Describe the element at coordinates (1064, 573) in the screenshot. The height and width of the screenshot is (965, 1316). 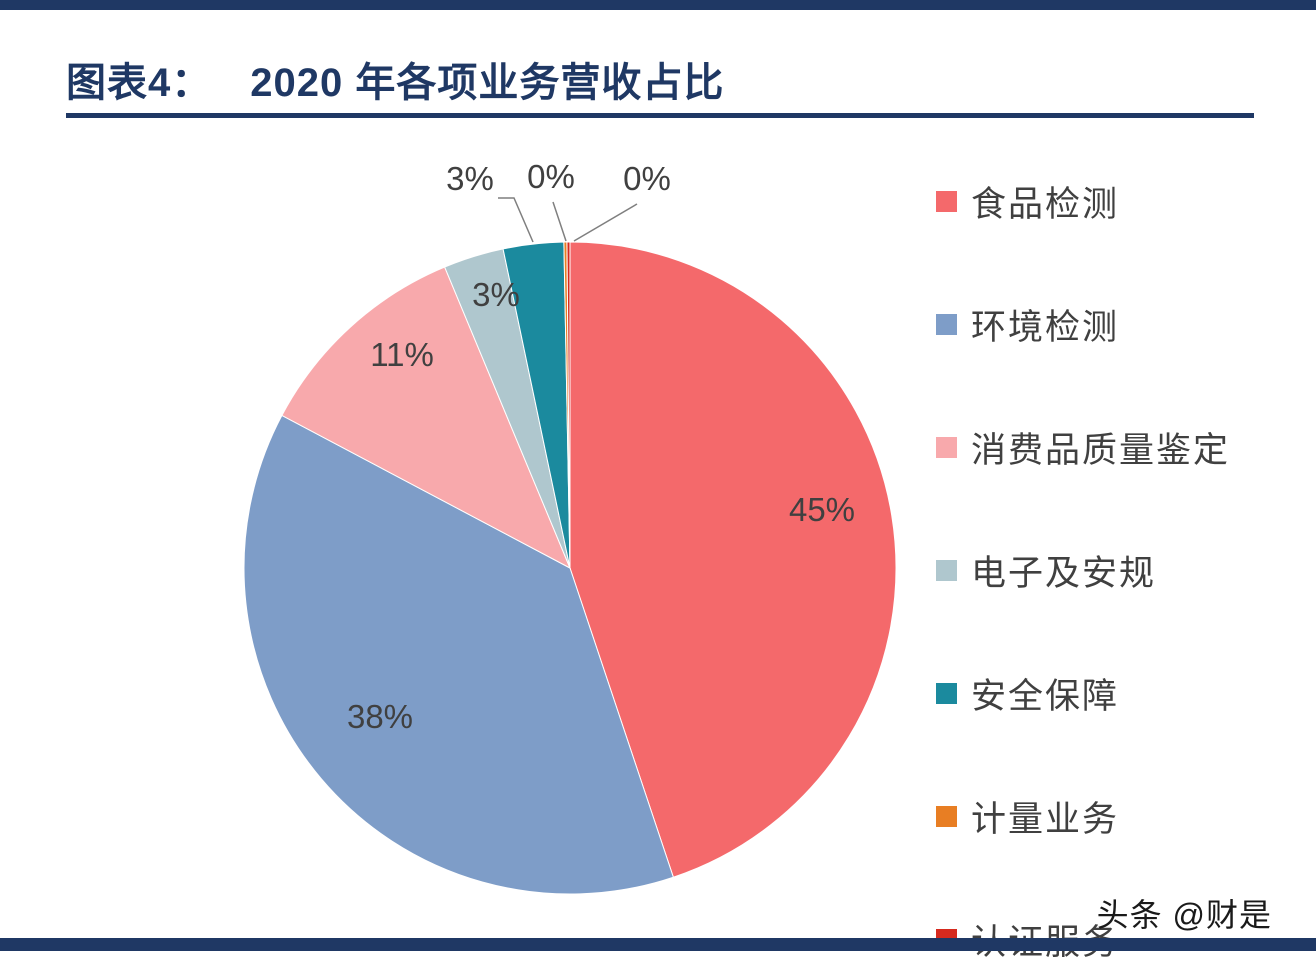
I see `legend-label-electronics: 电子及安规` at that location.